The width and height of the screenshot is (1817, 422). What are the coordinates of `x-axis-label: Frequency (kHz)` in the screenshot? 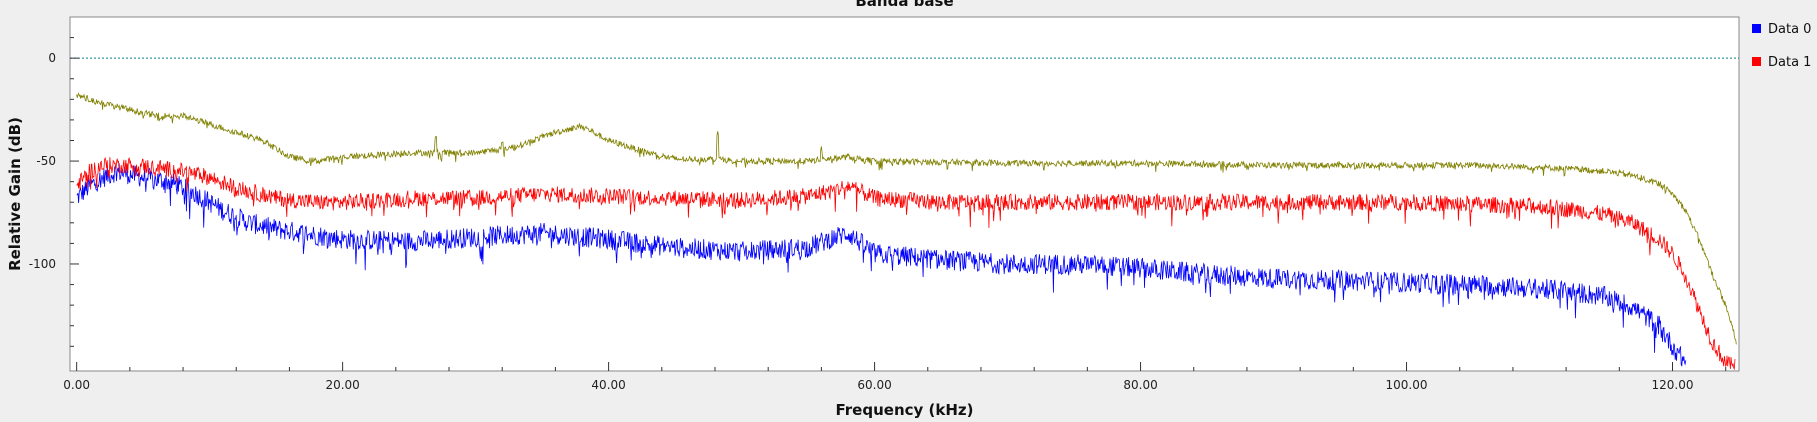 It's located at (905, 410).